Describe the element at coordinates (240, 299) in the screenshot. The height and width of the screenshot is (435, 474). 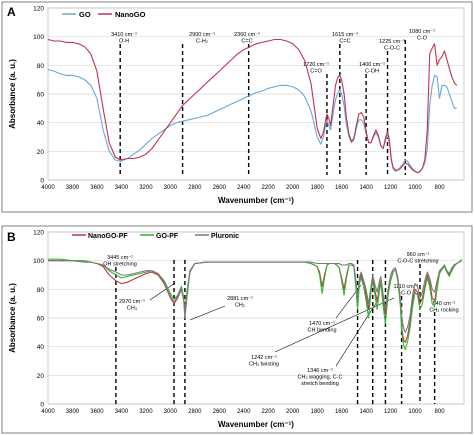
I see `annotation-wavenumber-label: 2881 cm⁻¹` at that location.